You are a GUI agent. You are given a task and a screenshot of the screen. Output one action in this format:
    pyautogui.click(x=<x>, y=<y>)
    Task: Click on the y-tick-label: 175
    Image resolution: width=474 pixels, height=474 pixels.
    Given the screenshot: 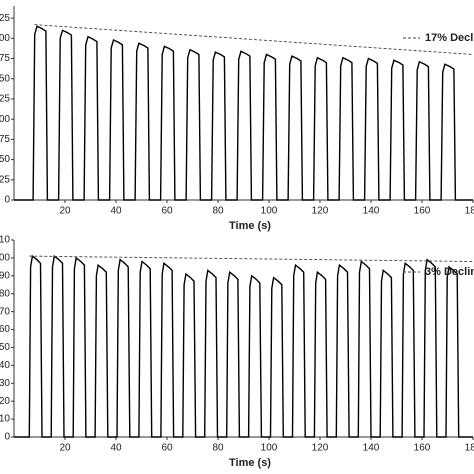 What is the action you would take?
    pyautogui.click(x=5, y=58)
    